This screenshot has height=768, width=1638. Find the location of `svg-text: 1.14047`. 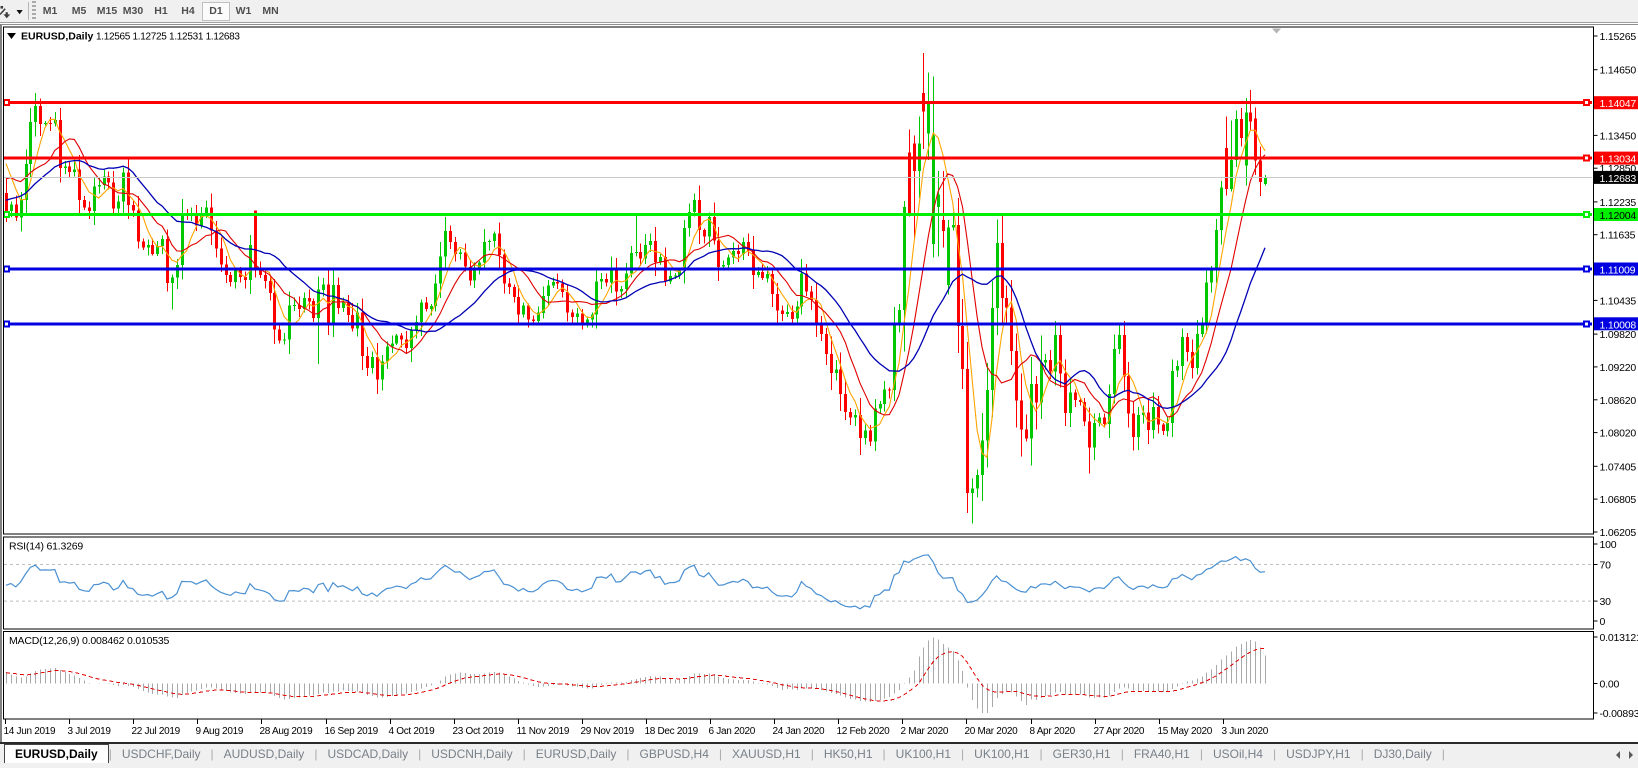

svg-text: 1.14047 is located at coordinates (1618, 104).